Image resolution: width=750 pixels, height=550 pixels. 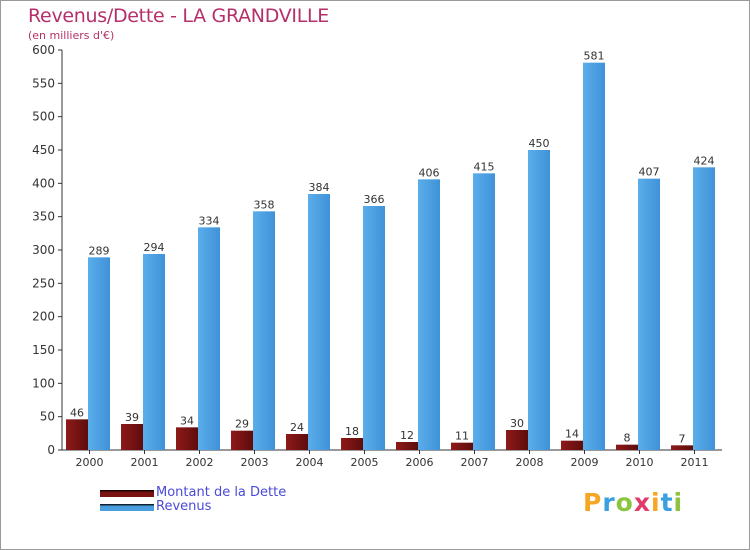 What do you see at coordinates (43, 250) in the screenshot?
I see `y-tick-label: 300` at bounding box center [43, 250].